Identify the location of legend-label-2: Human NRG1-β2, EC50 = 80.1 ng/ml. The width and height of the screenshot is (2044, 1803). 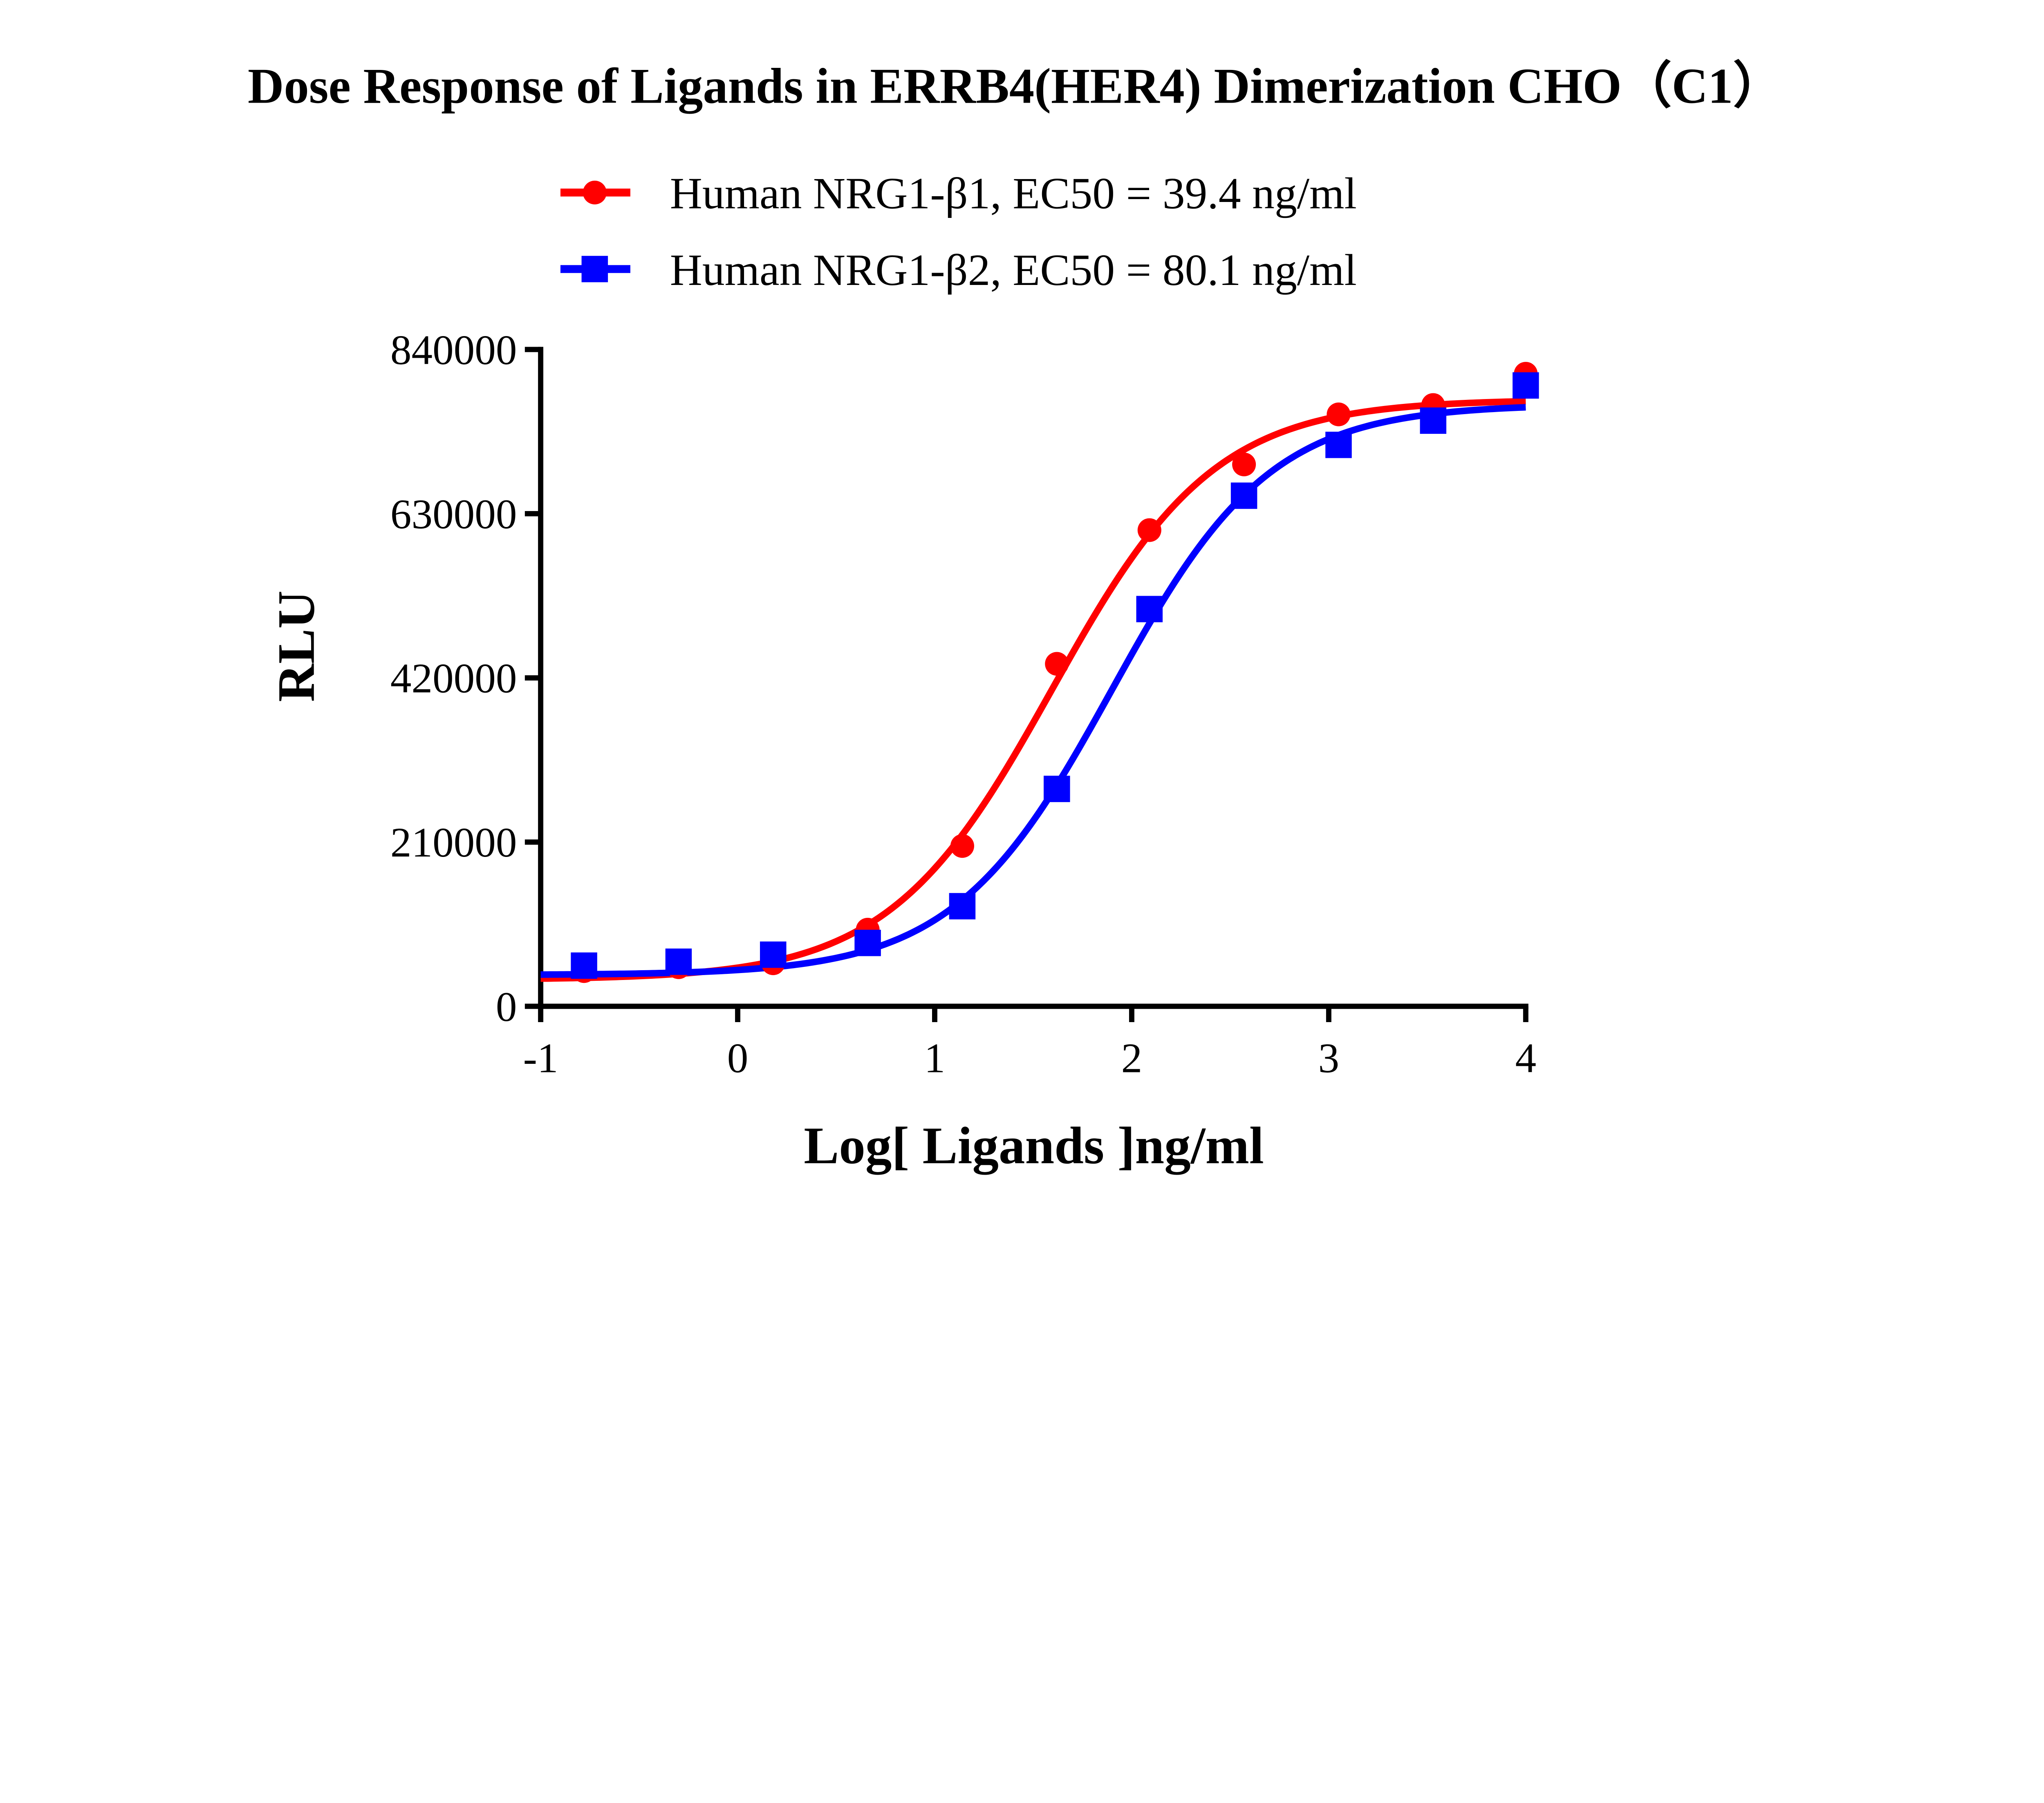
(1014, 270).